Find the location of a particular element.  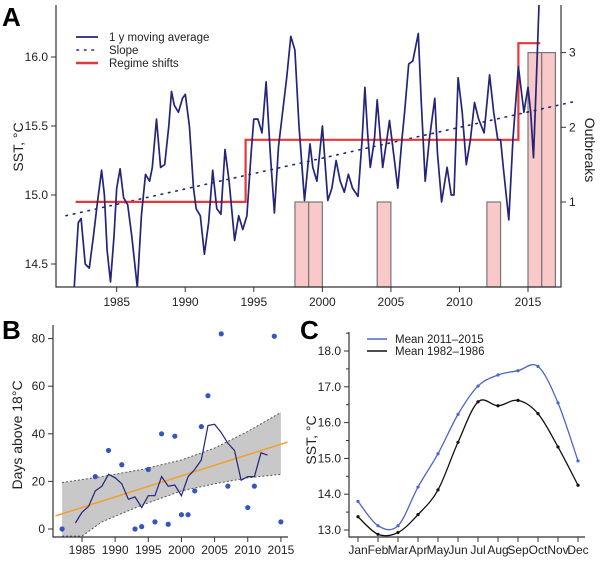

legend-label: 1 y moving average is located at coordinates (159, 38).